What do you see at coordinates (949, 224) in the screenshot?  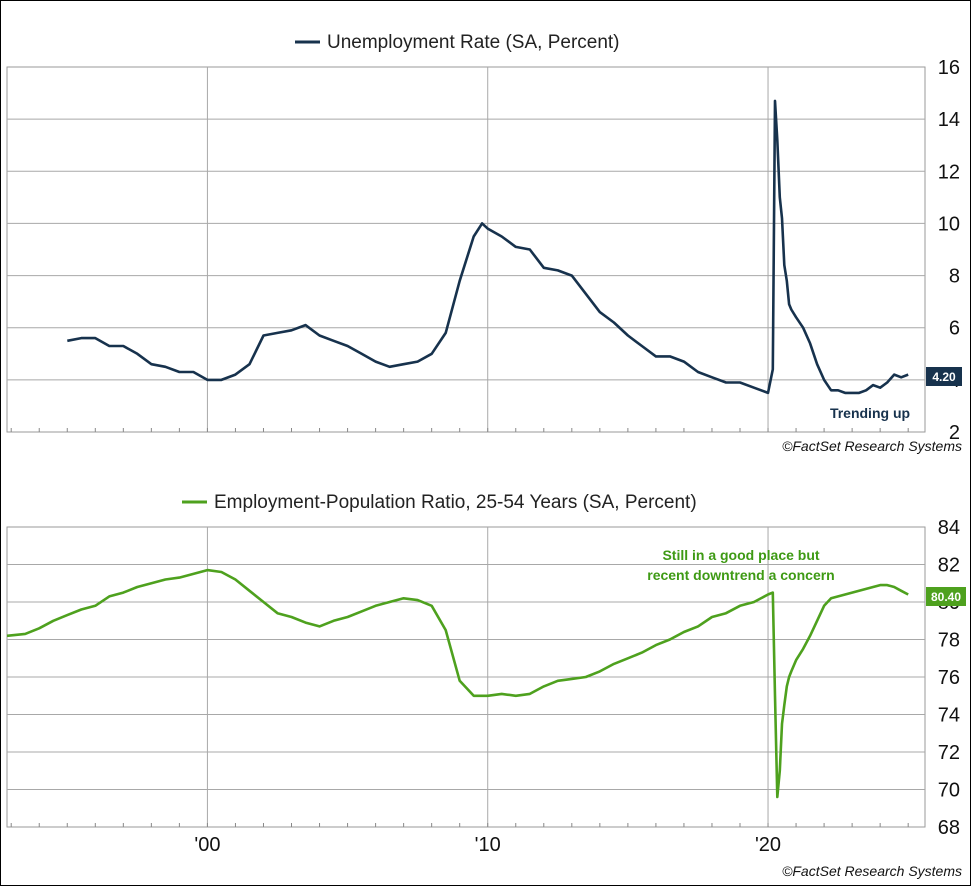 I see `unemployment-y-tick-label: 10` at bounding box center [949, 224].